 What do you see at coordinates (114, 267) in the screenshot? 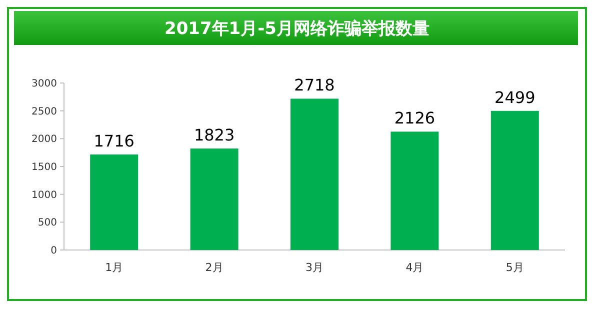
I see `x-tick-label: 1月` at bounding box center [114, 267].